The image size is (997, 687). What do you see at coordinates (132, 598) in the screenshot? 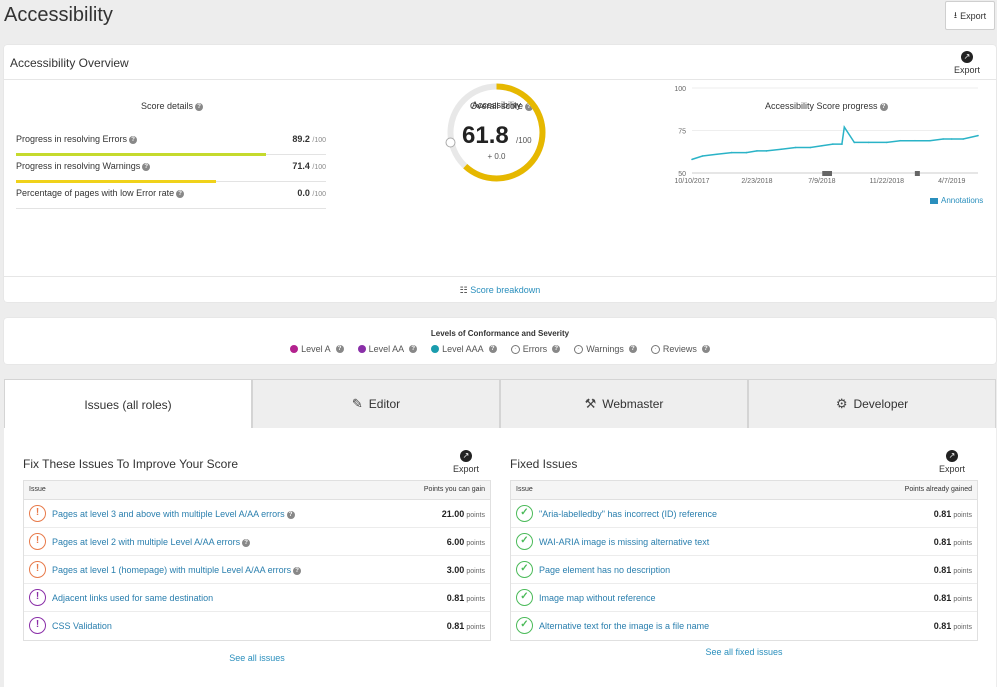
I see `issue-link: Adjacent links used for same destination` at bounding box center [132, 598].